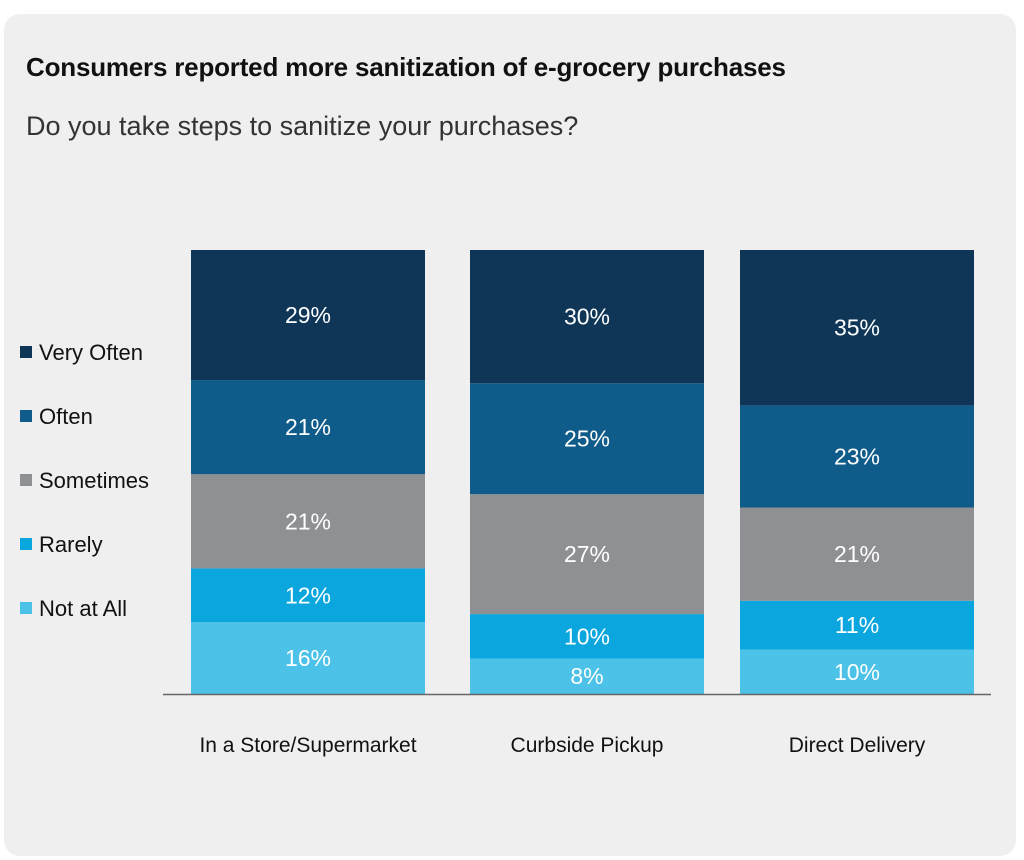  I want to click on data-label: 11%, so click(857, 625).